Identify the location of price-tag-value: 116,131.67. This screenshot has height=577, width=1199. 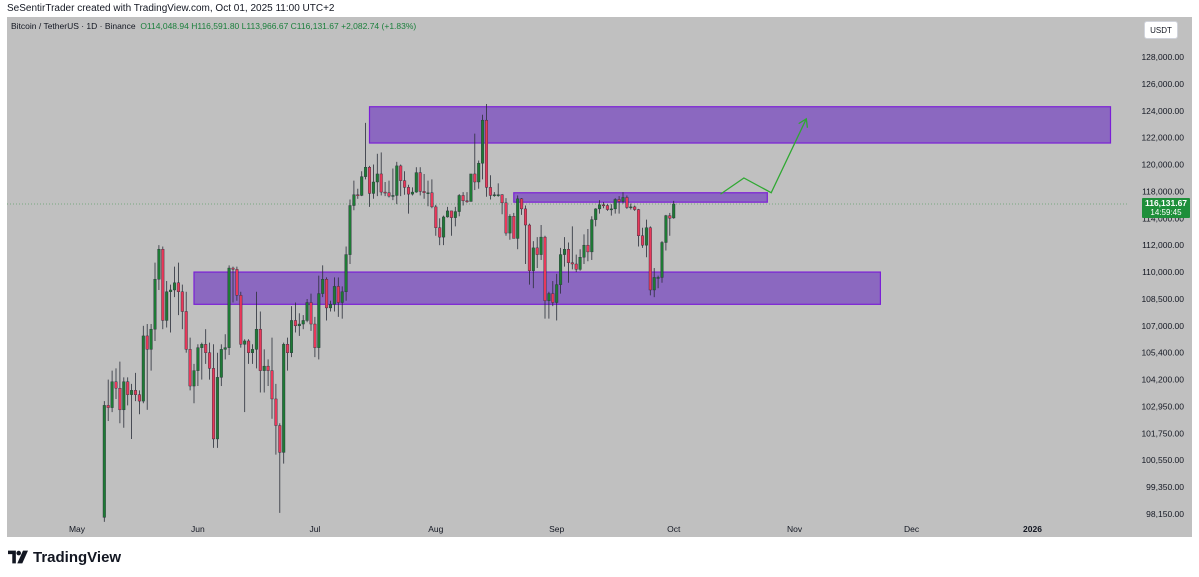
(1166, 203).